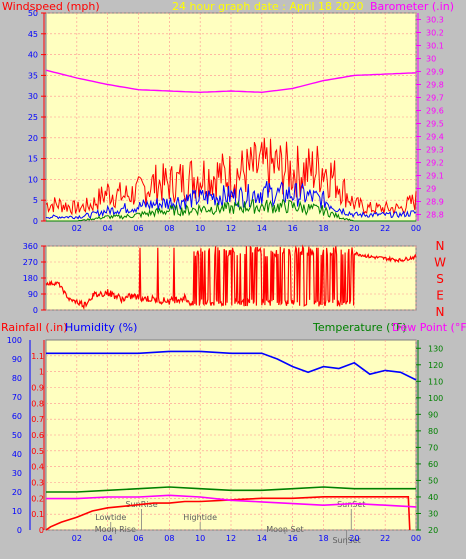 Image resolution: width=466 pixels, height=559 pixels. What do you see at coordinates (231, 277) in the screenshot?
I see `wind-direction-line` at bounding box center [231, 277].